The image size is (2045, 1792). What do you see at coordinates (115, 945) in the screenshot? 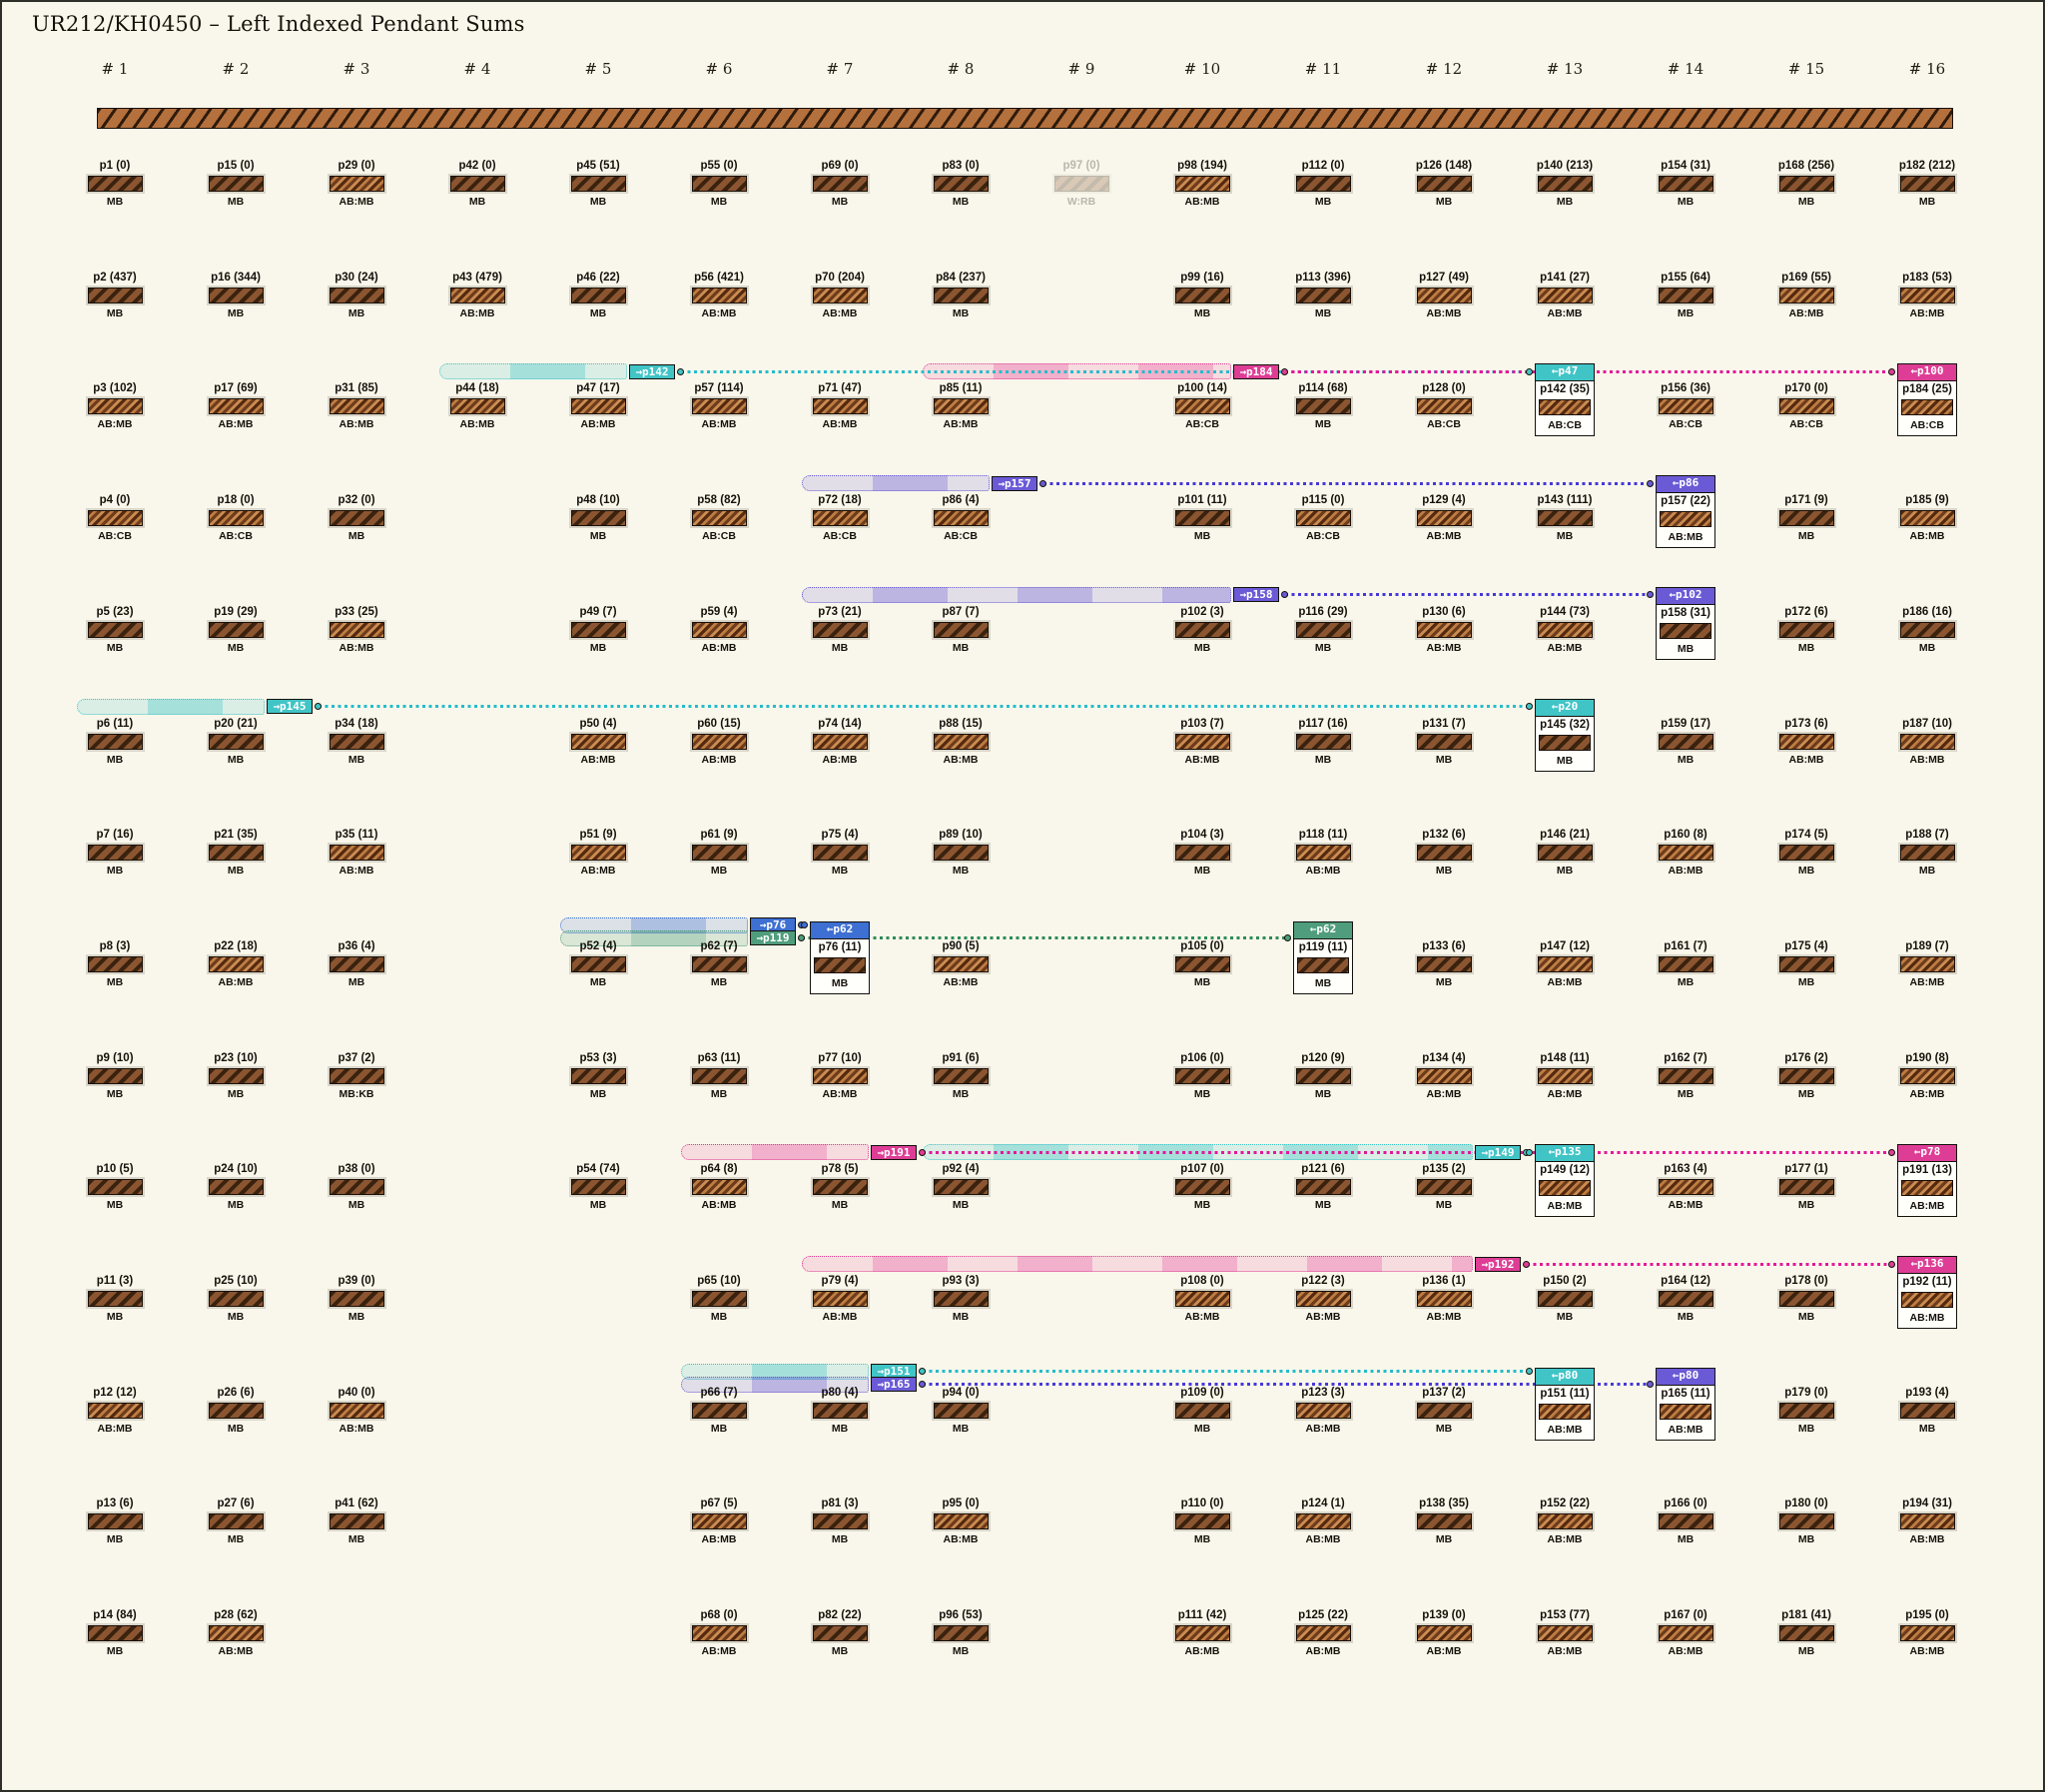
I see `pendant-label: p8 (3)` at bounding box center [115, 945].